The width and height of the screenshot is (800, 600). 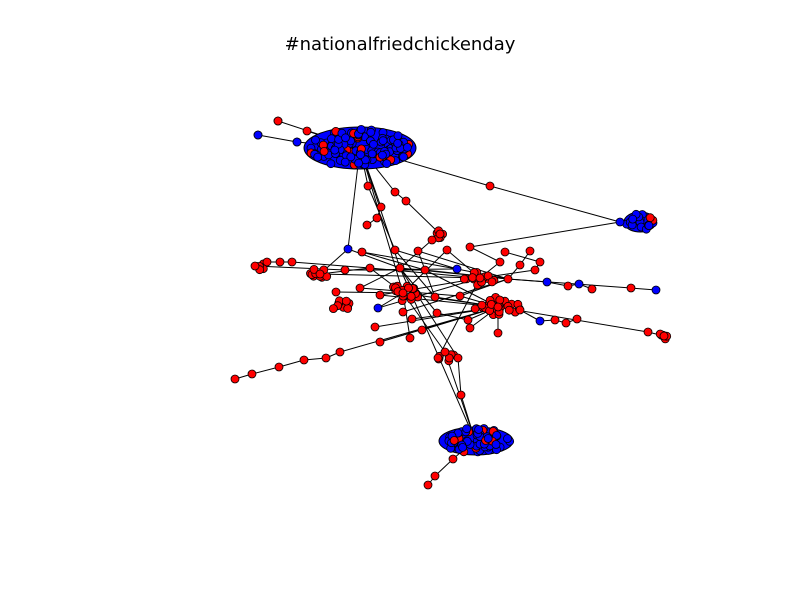 I want to click on red-cluster-center, so click(x=406, y=293).